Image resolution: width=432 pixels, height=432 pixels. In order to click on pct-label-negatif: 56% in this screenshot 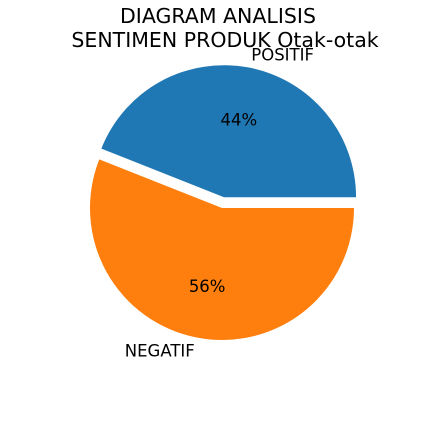, I will do `click(207, 286)`.